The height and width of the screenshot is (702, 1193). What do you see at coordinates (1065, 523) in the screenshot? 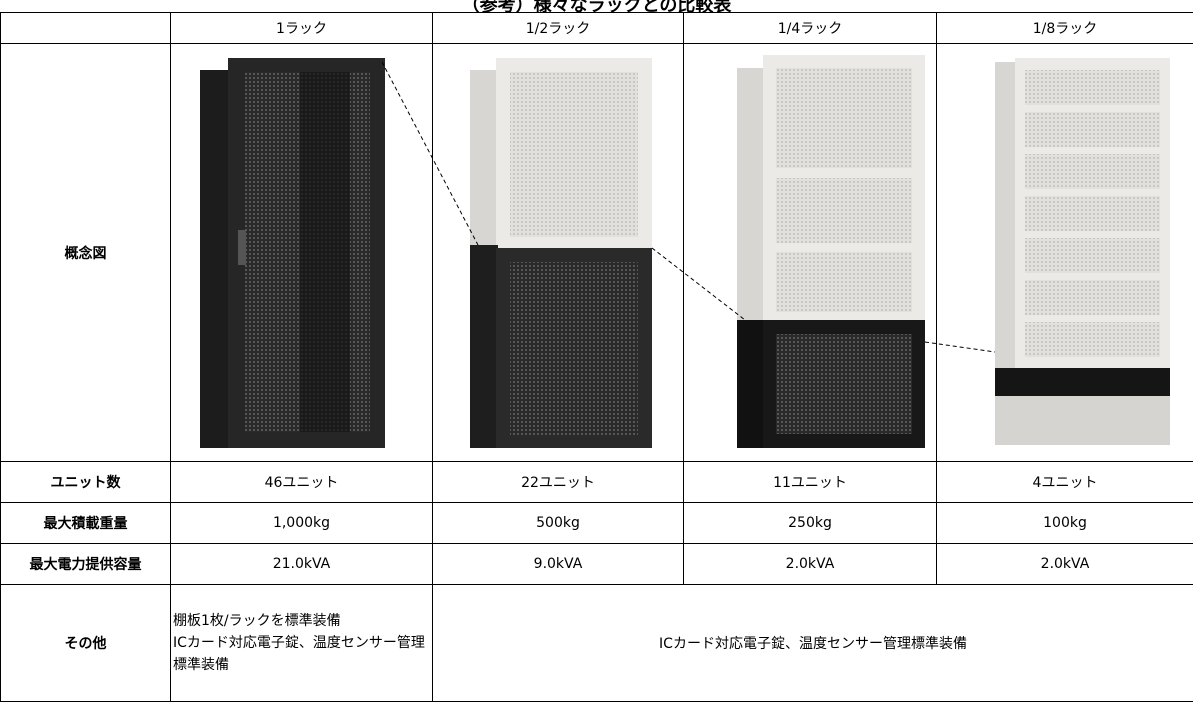
I see `cell: 100kg` at bounding box center [1065, 523].